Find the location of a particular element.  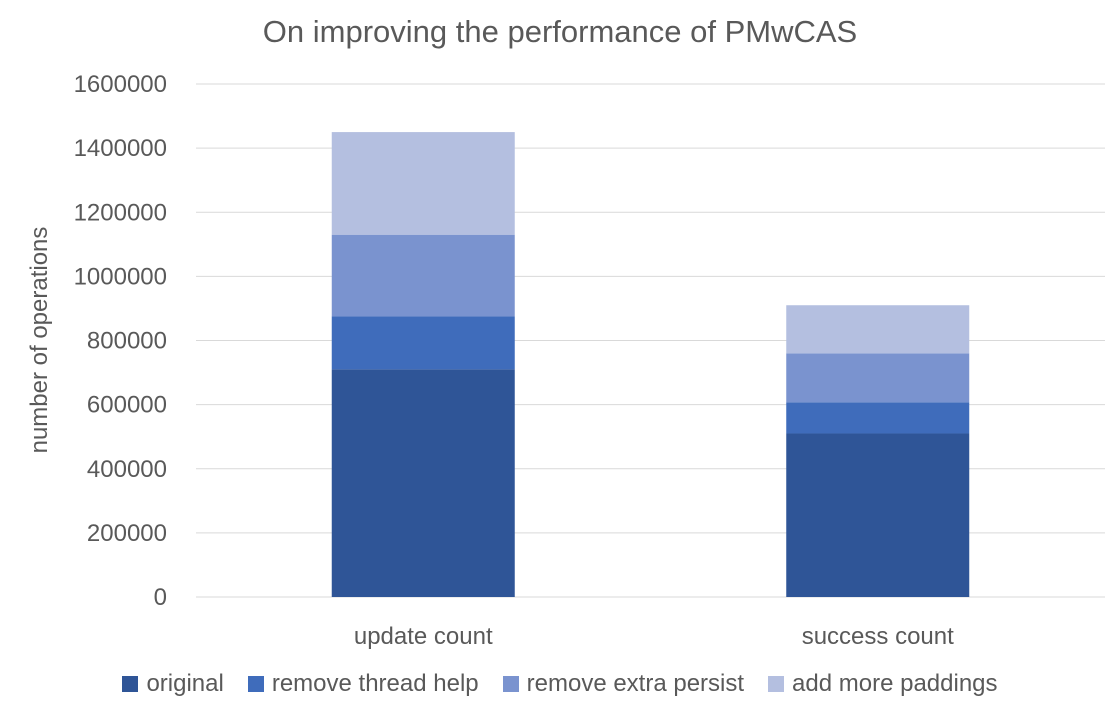

y-tick-label: 400000 is located at coordinates (127, 469).